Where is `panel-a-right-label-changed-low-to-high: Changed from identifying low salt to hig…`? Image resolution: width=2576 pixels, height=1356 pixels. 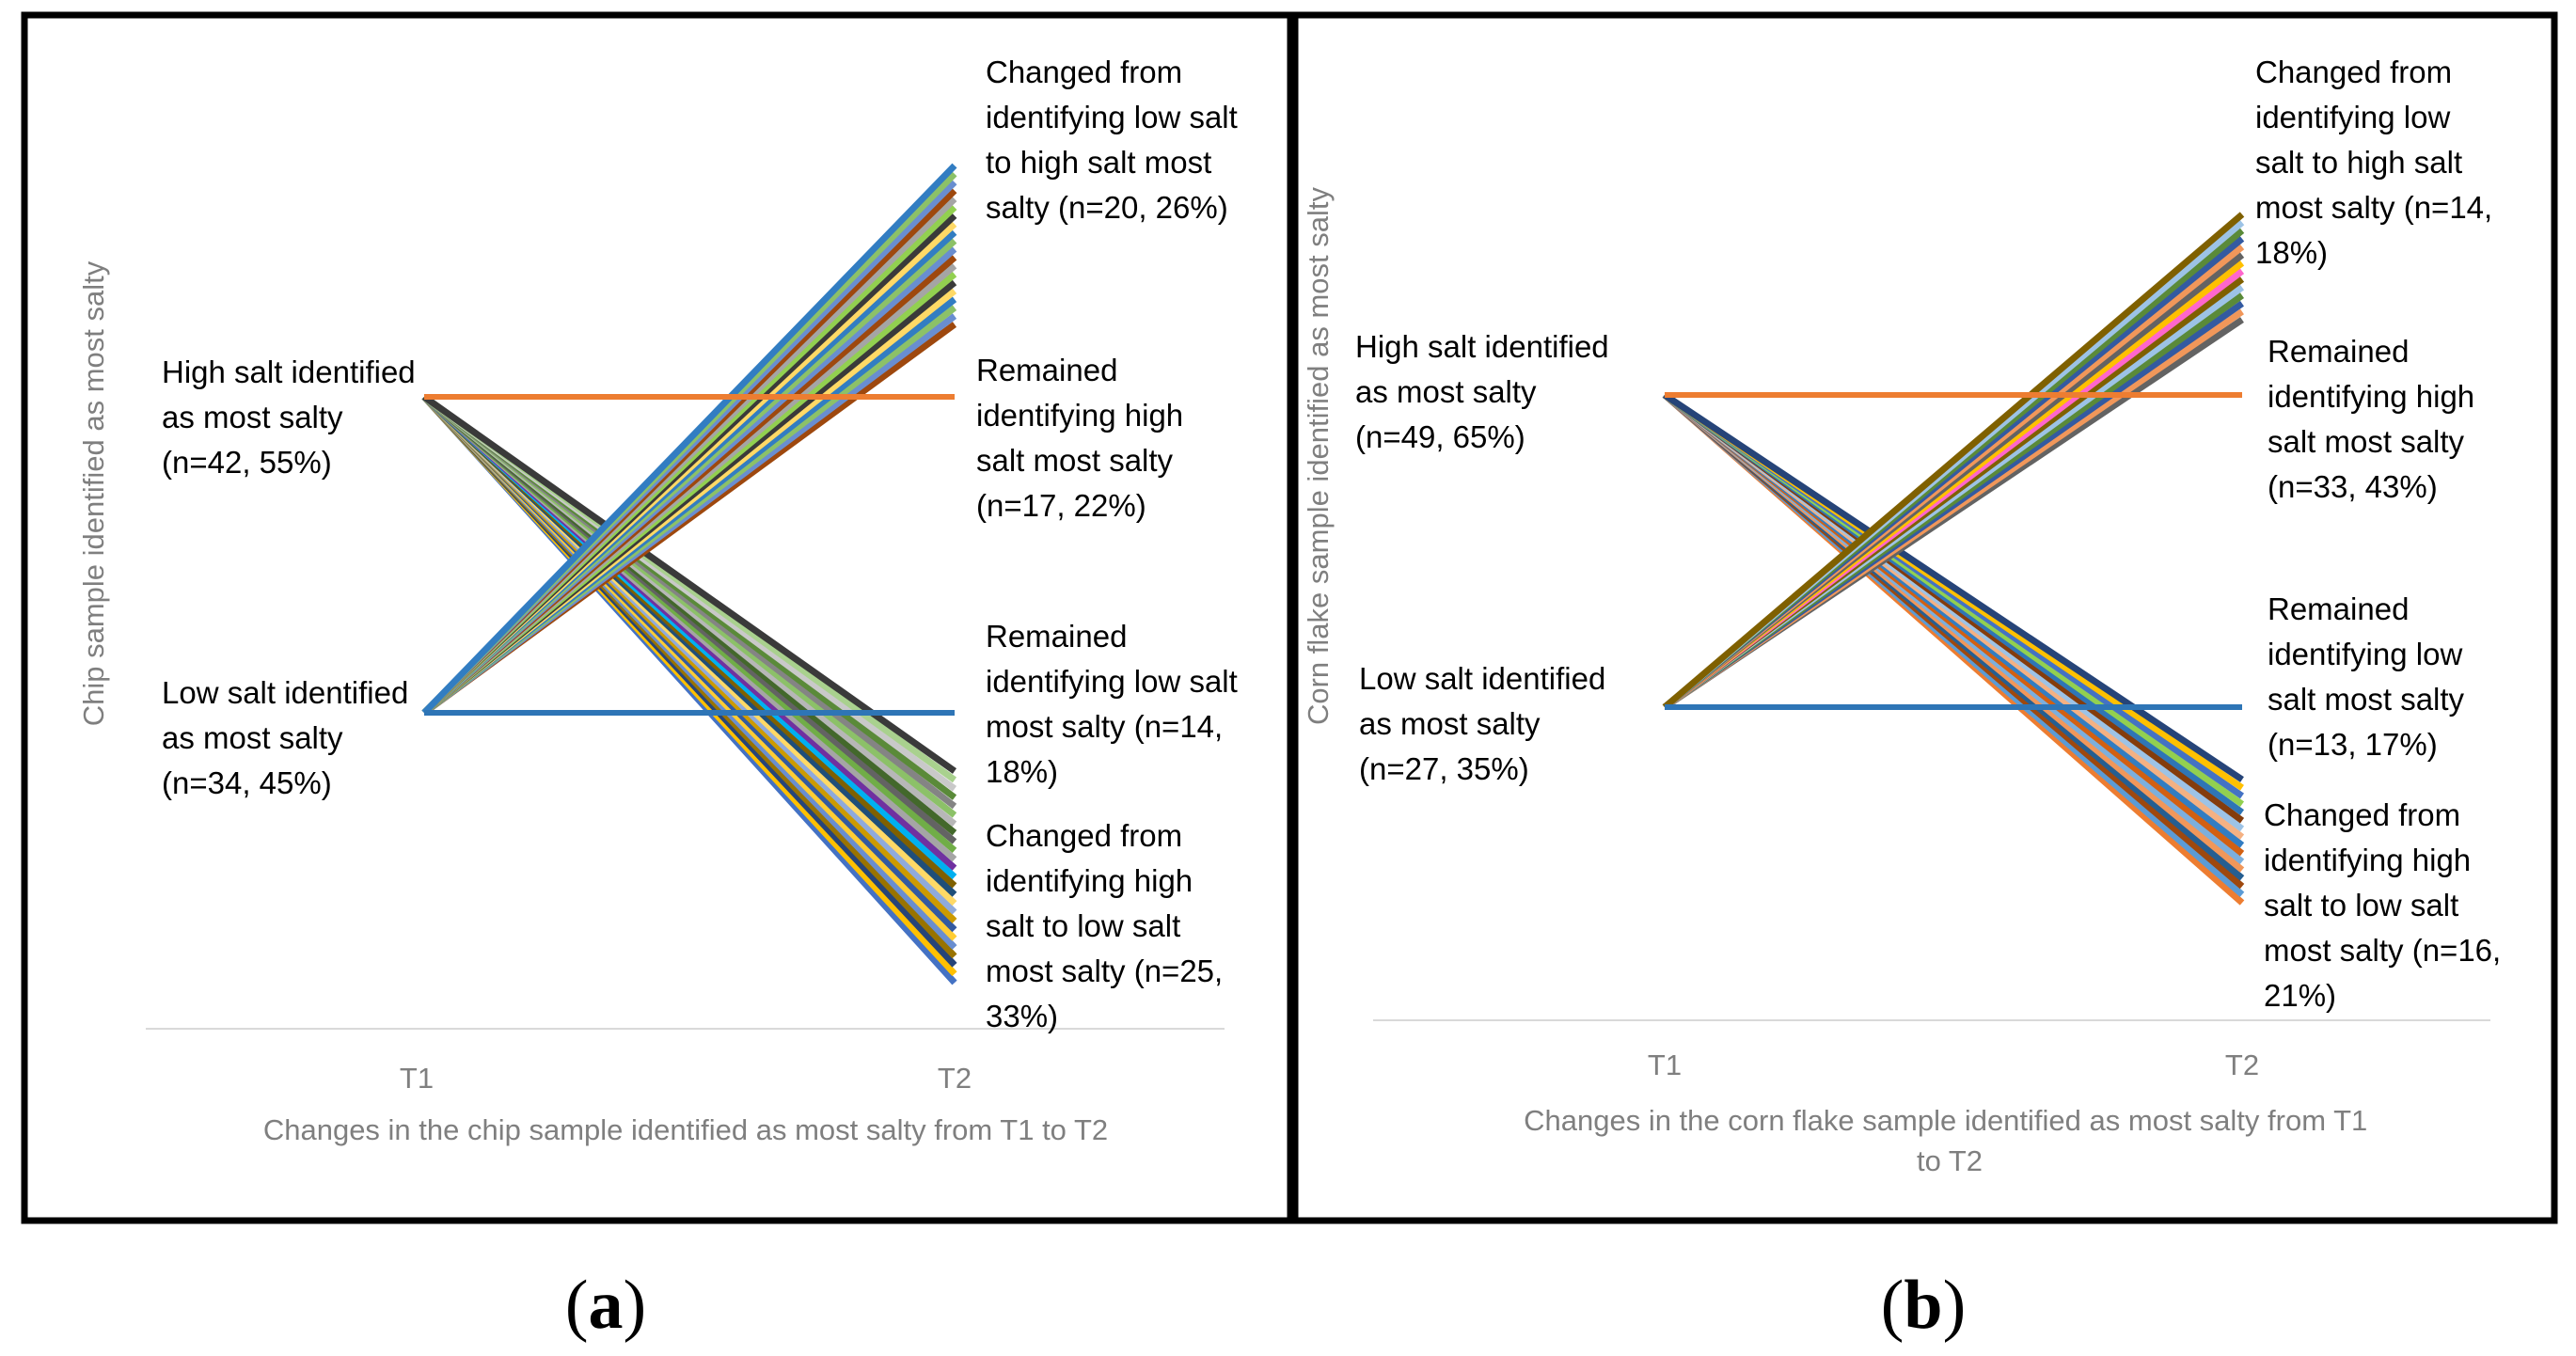 panel-a-right-label-changed-low-to-high: Changed from identifying low salt to hig… is located at coordinates (1116, 140).